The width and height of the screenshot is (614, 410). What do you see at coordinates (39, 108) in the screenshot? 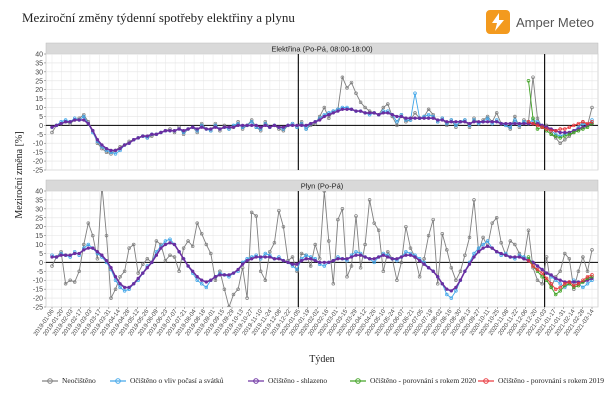
I see `y-tick-label: 10` at bounding box center [39, 108].